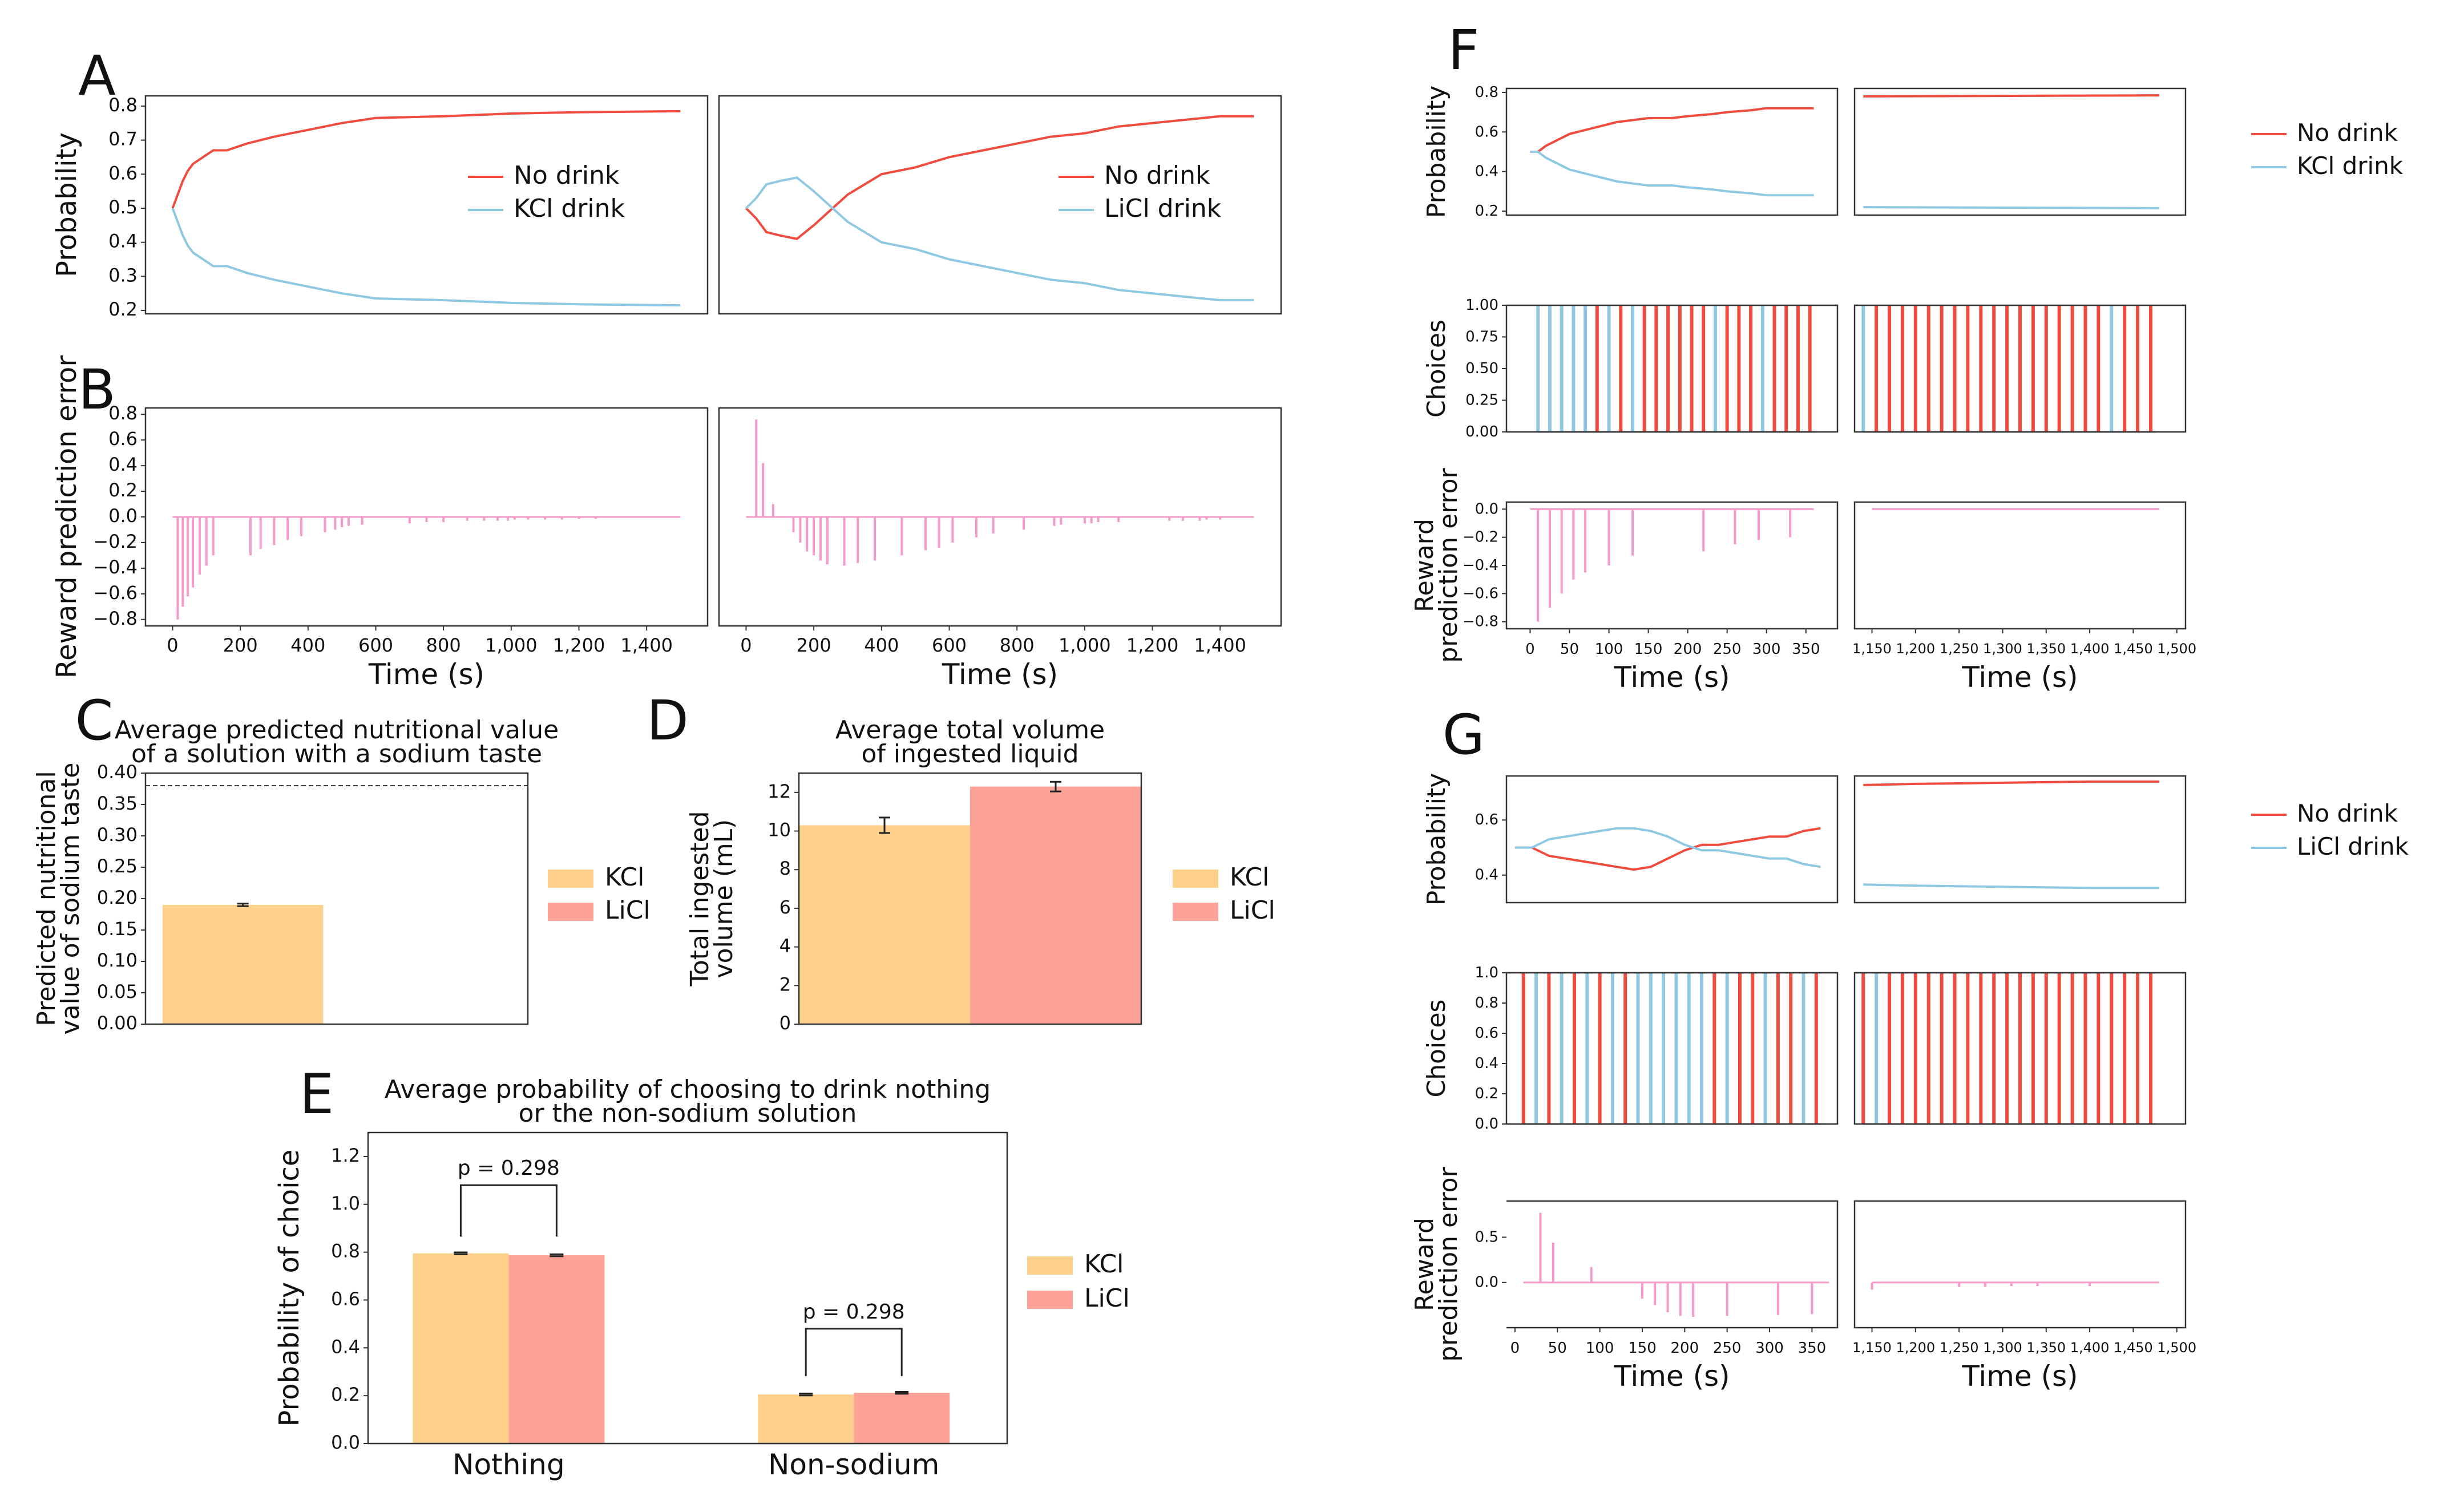  I want to click on x-tick-label: 1,500, so click(2176, 649).